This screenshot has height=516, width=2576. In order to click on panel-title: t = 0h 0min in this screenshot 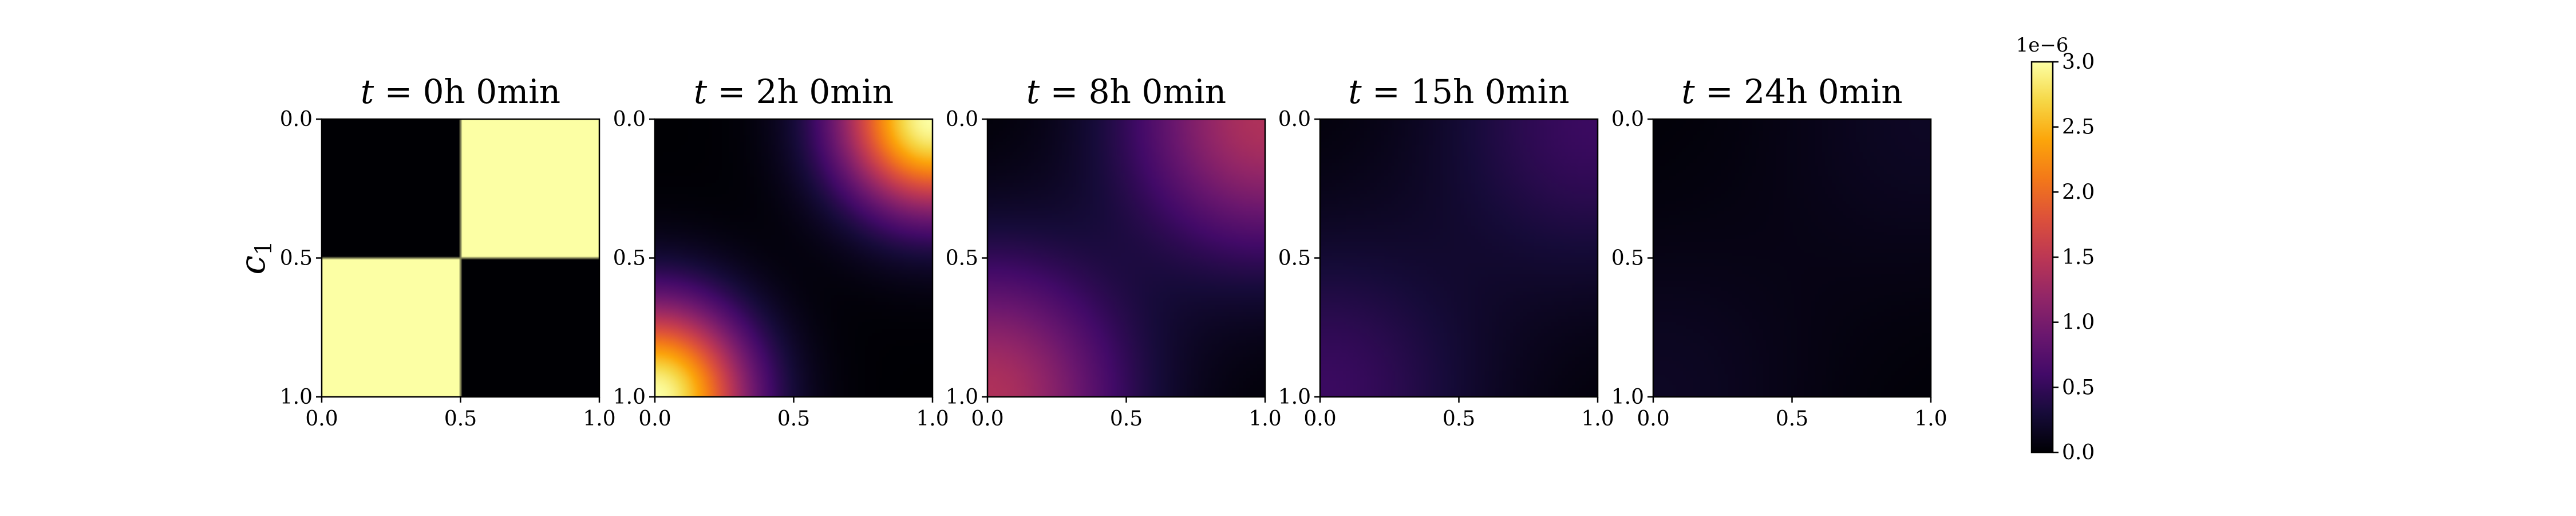, I will do `click(460, 91)`.